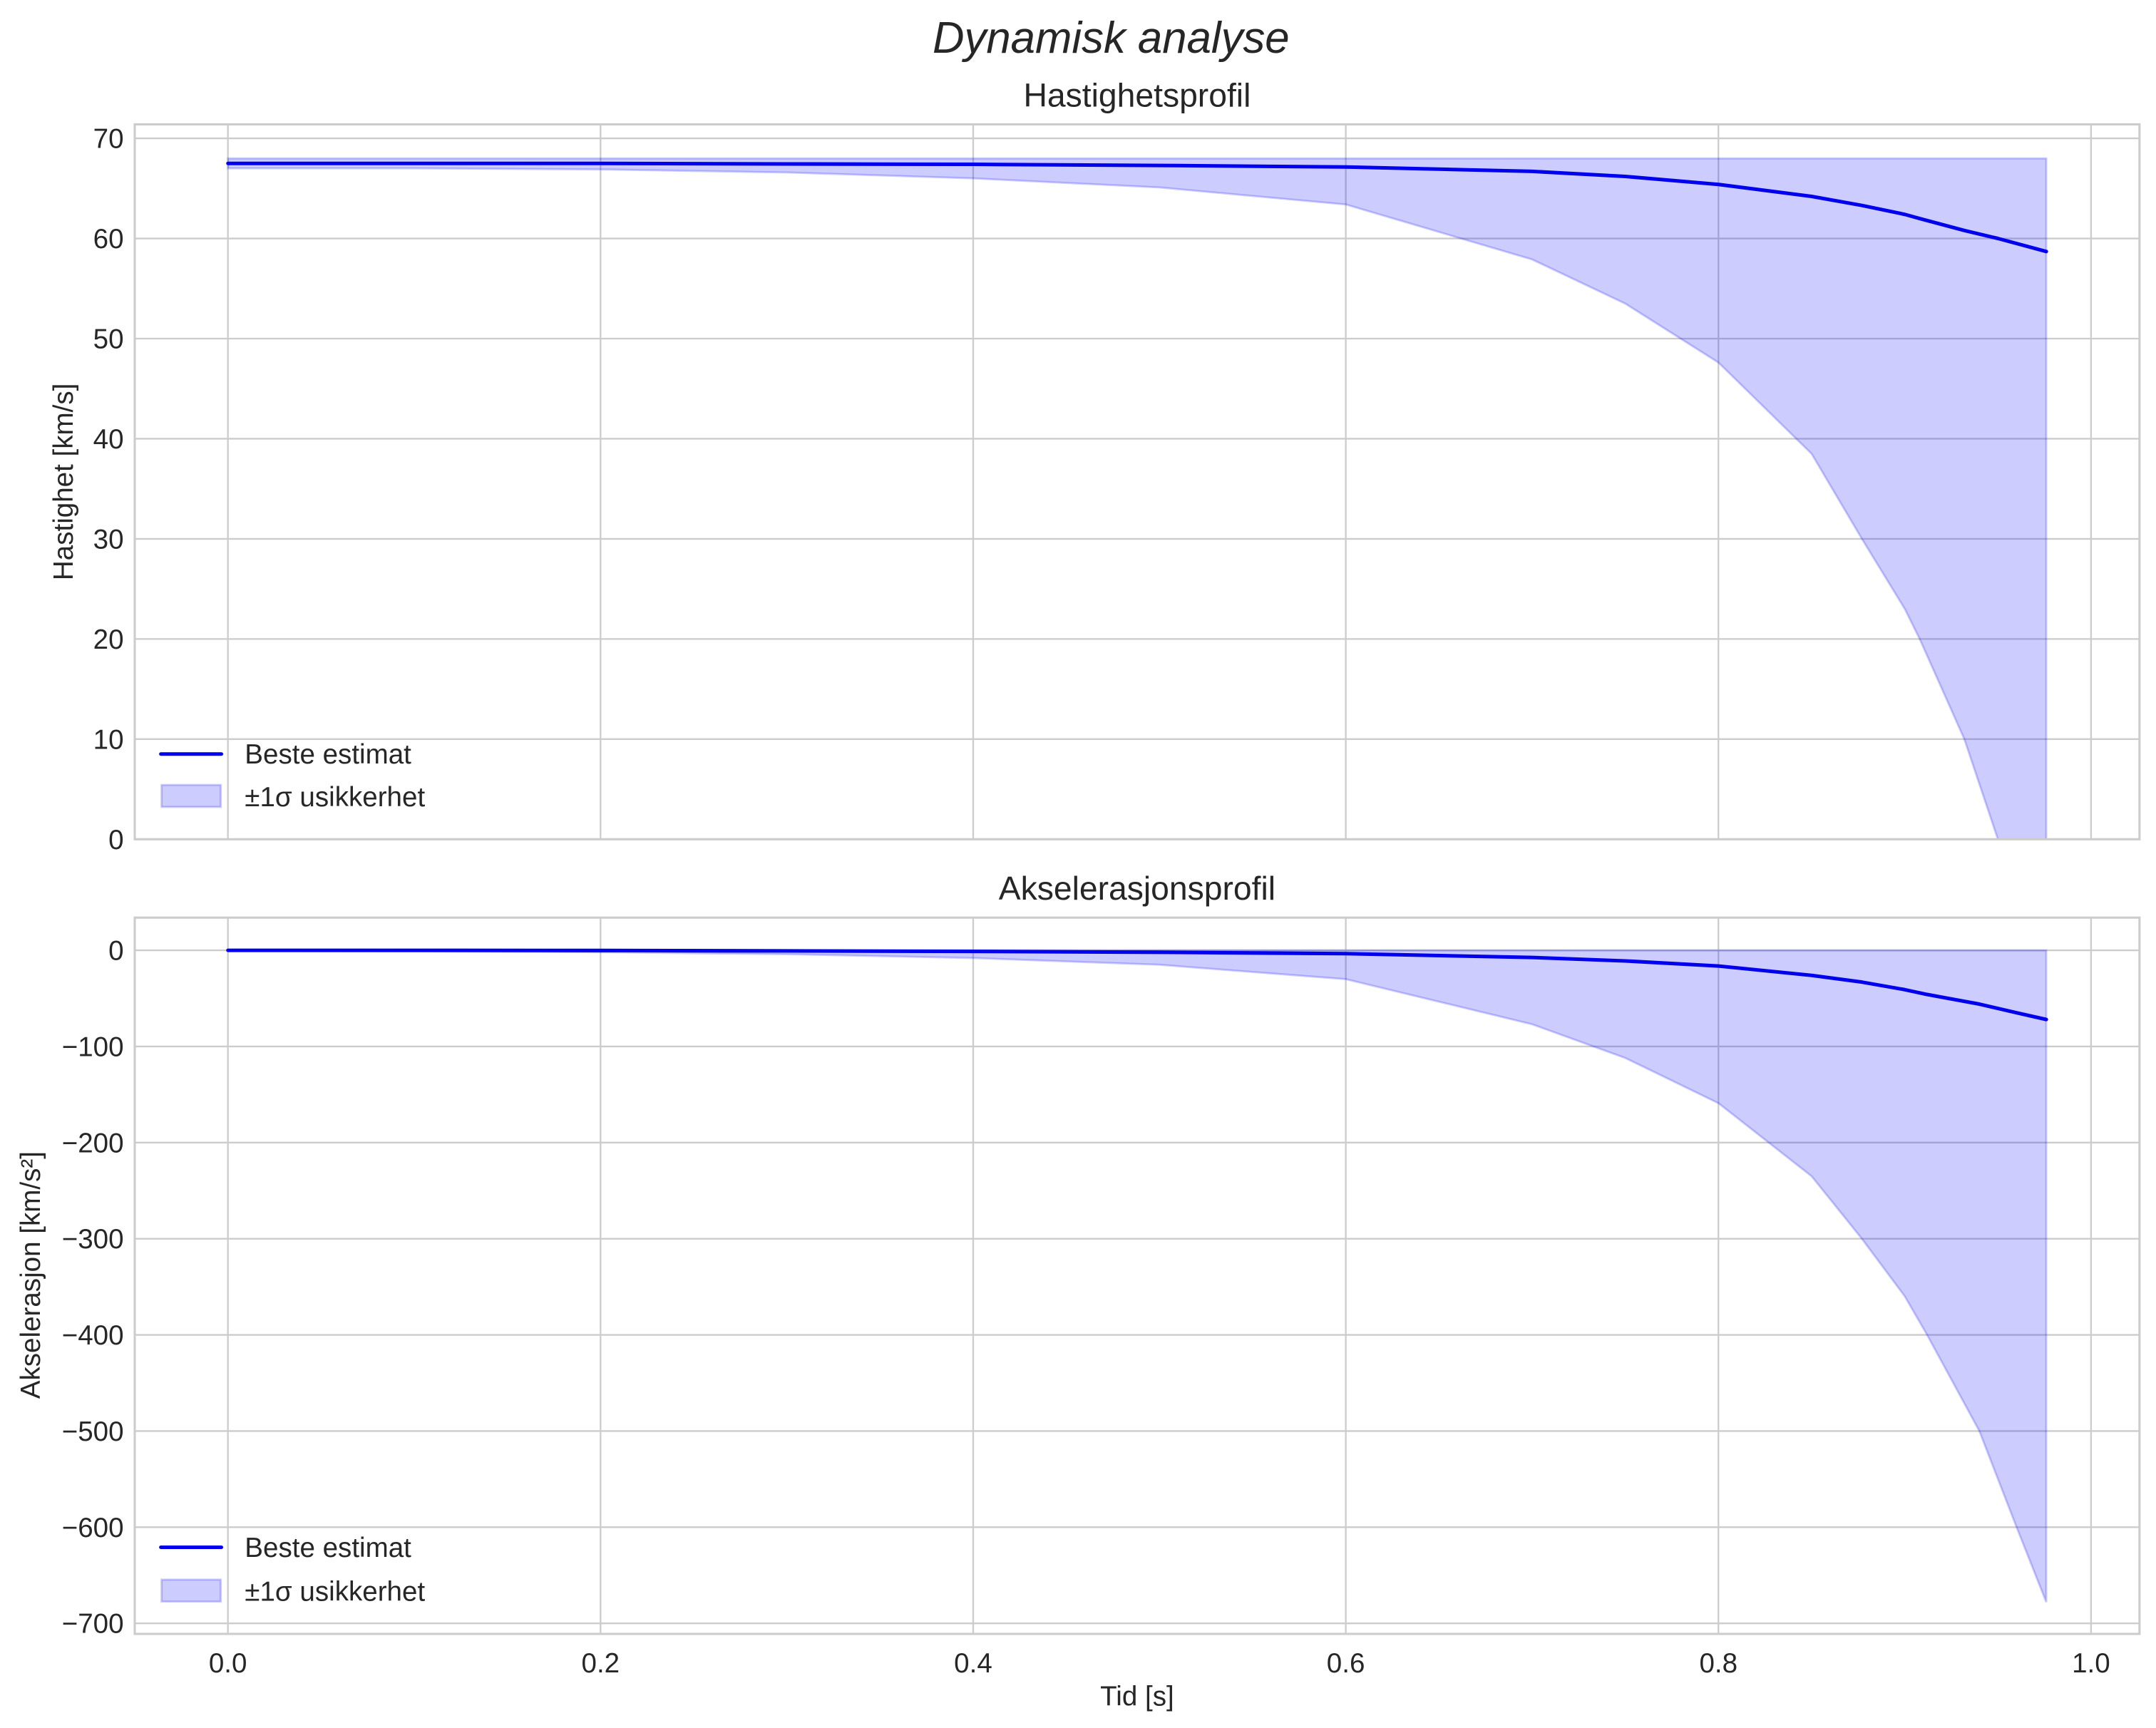 Image resolution: width=2156 pixels, height=1728 pixels. What do you see at coordinates (108, 239) in the screenshot?
I see `y-tick-label: 60` at bounding box center [108, 239].